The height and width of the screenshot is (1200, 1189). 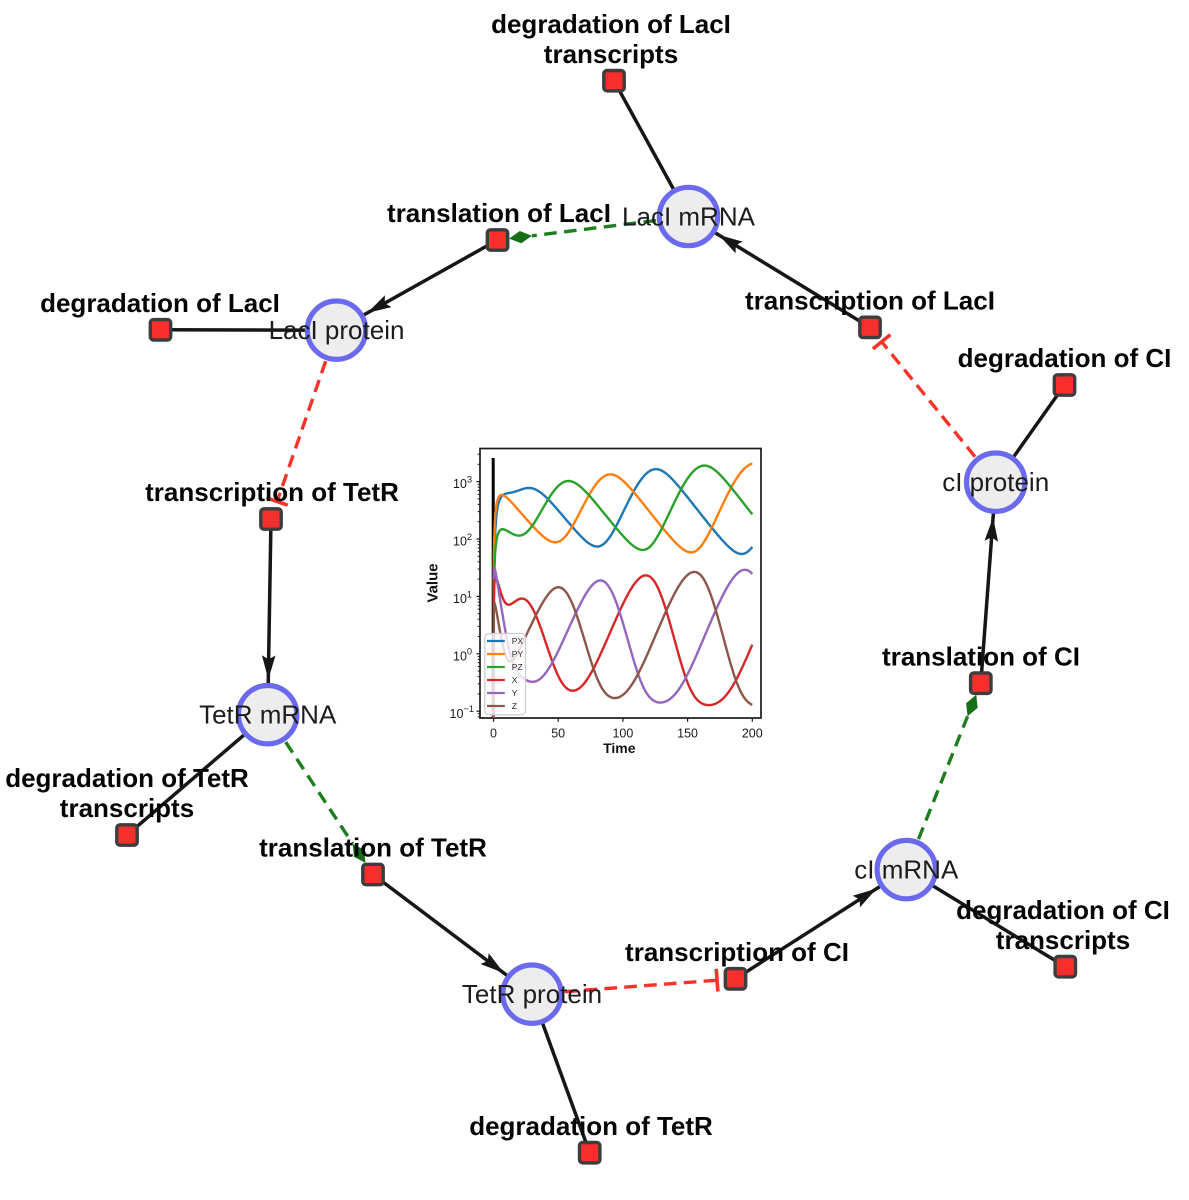 What do you see at coordinates (981, 656) in the screenshot?
I see `svg-text: translation of CI` at bounding box center [981, 656].